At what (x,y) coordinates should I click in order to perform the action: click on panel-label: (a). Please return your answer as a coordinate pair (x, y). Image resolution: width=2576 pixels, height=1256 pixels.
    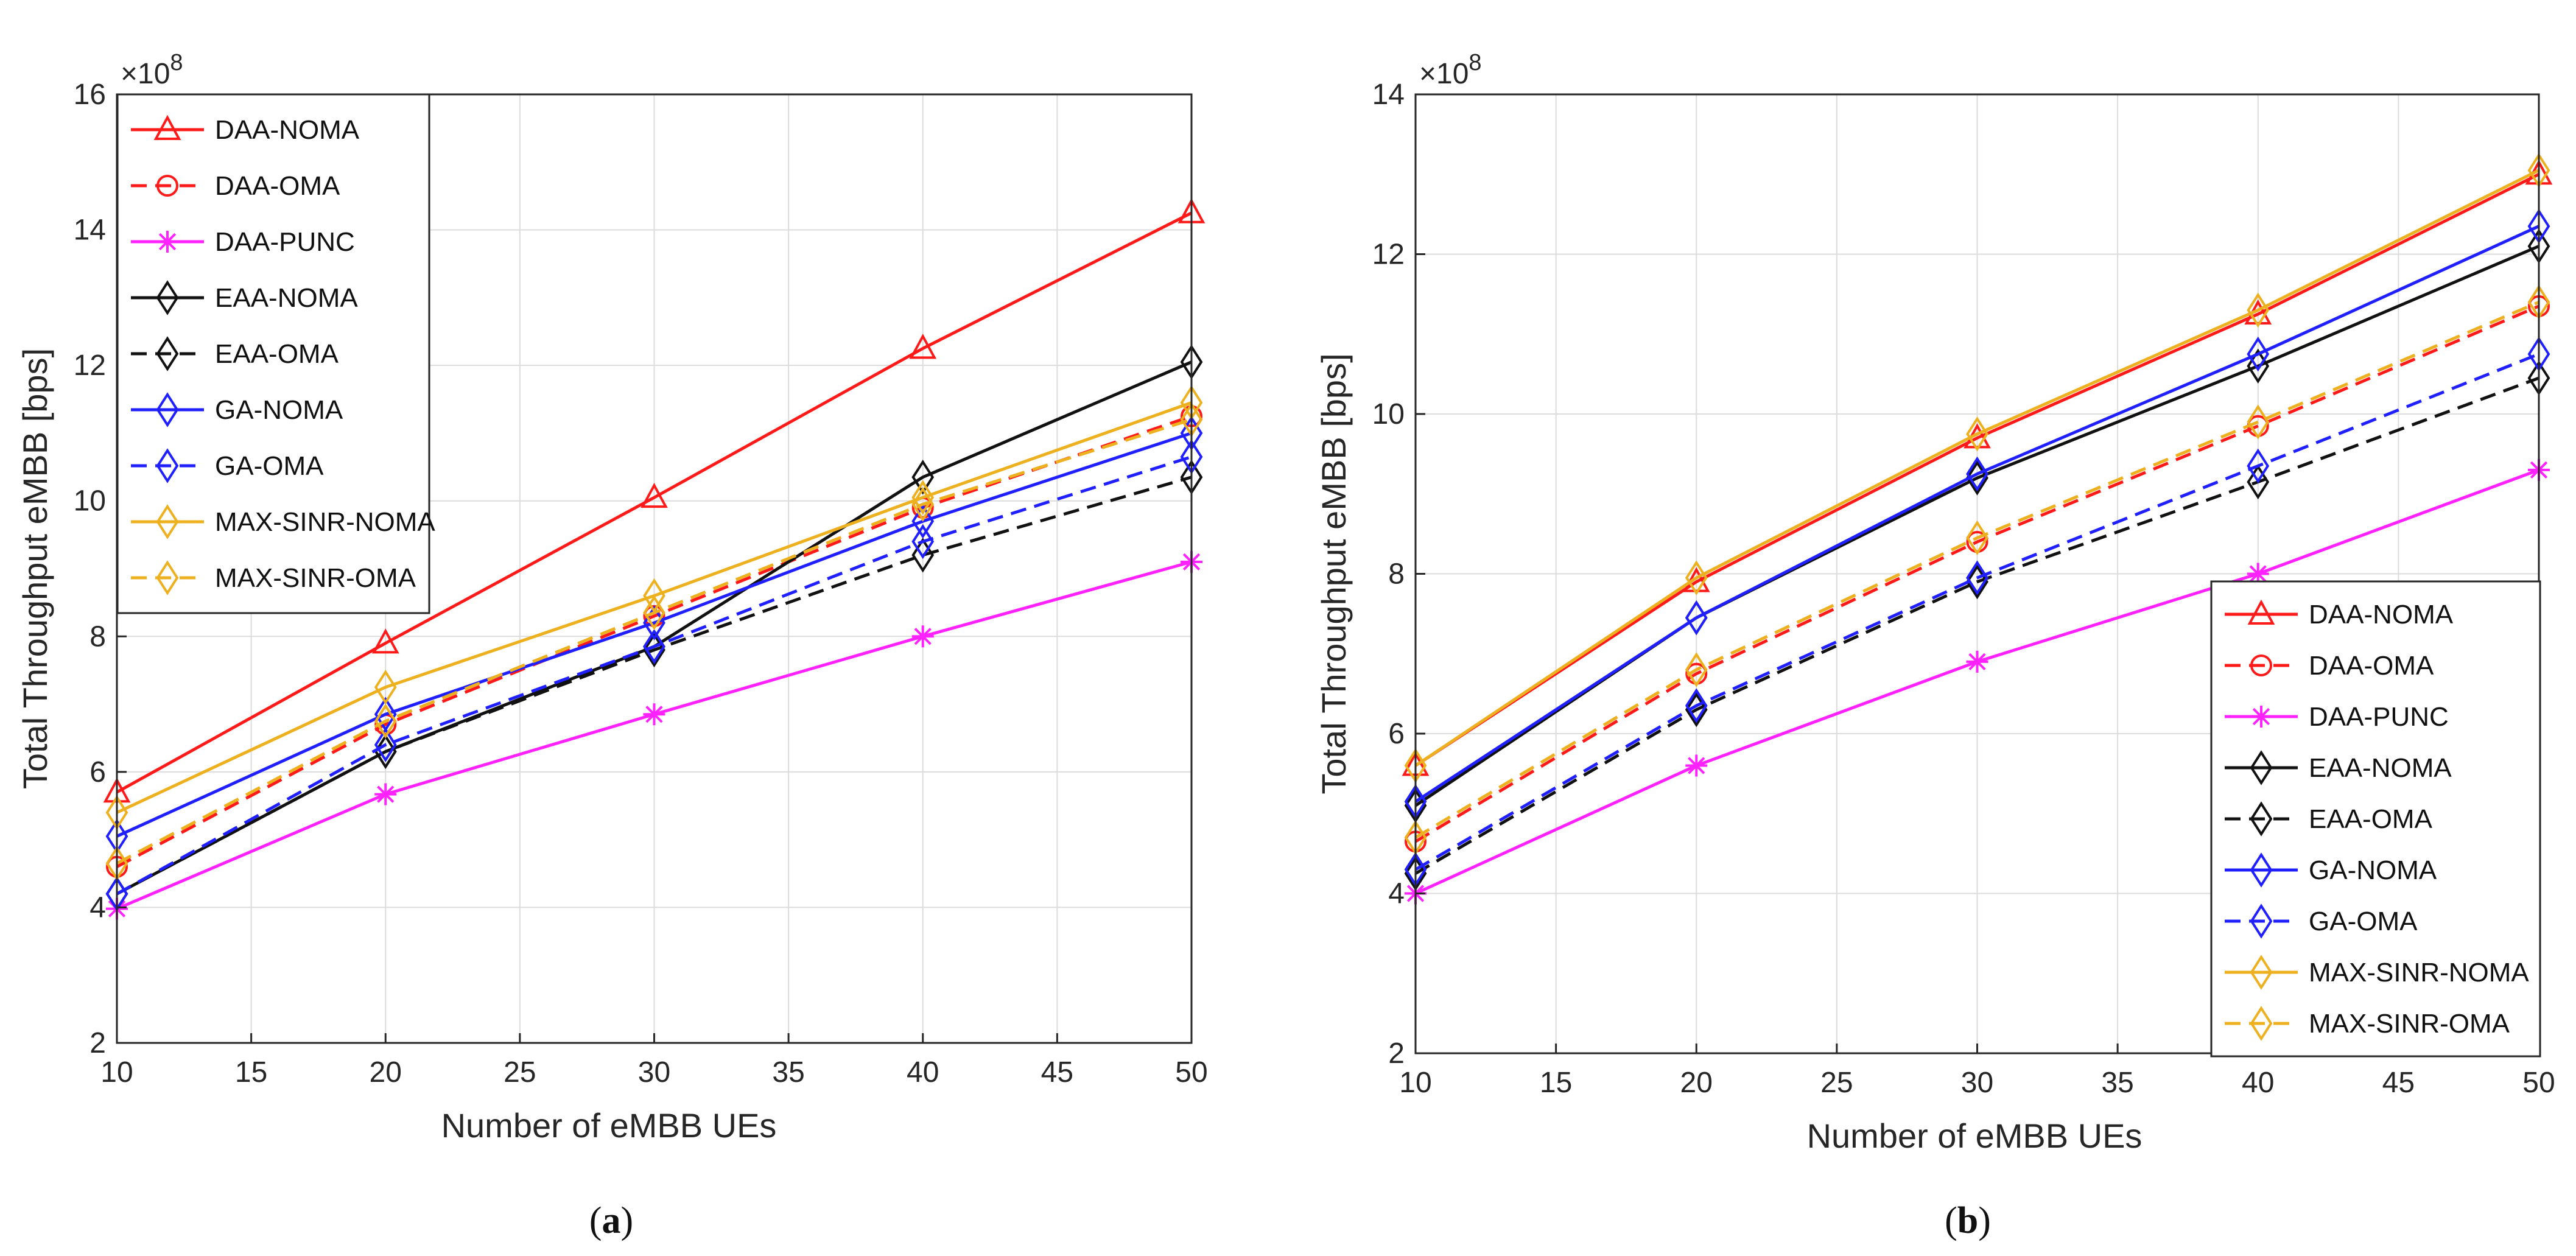
    Looking at the image, I should click on (611, 1220).